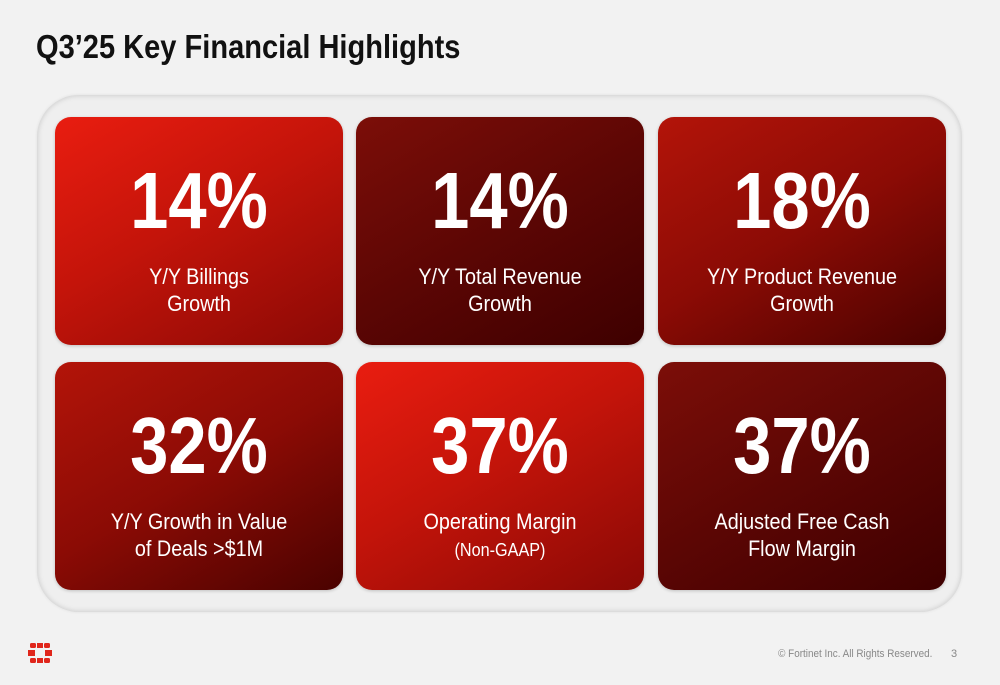 The height and width of the screenshot is (685, 1000). What do you see at coordinates (199, 290) in the screenshot?
I see `card-label: Y/Y Billings Growth` at bounding box center [199, 290].